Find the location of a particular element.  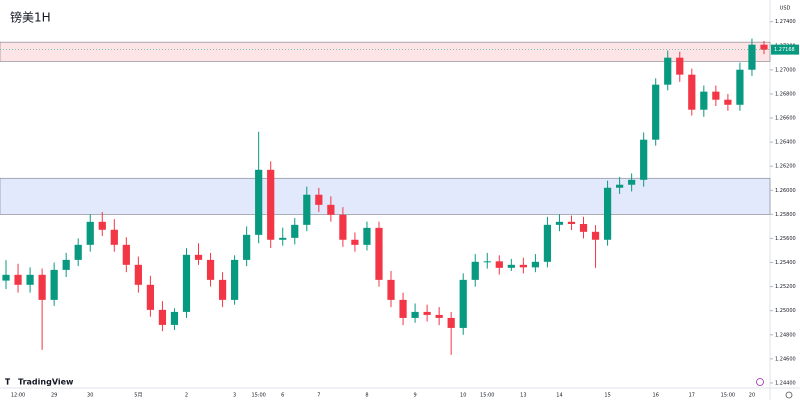

last-price-label: 1.27168 is located at coordinates (784, 50).